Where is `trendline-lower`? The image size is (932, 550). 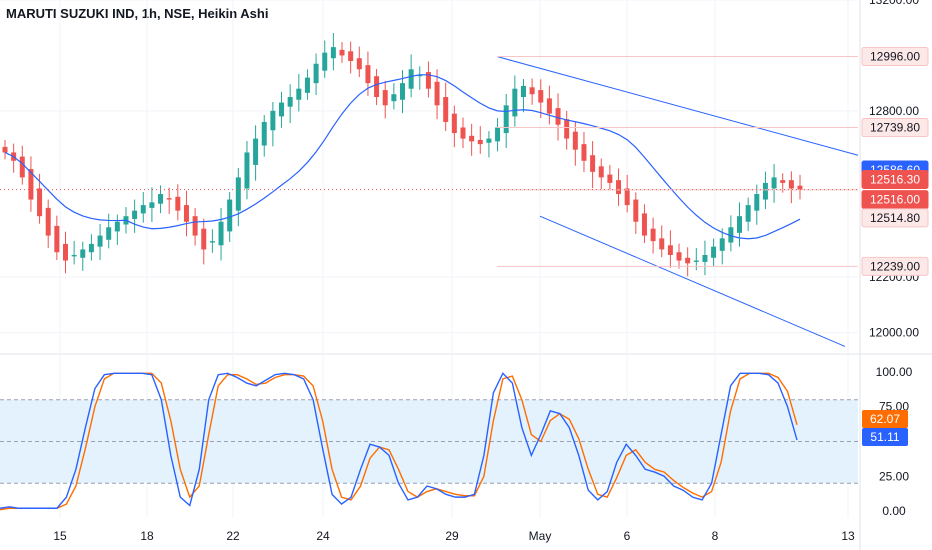 trendline-lower is located at coordinates (692, 281).